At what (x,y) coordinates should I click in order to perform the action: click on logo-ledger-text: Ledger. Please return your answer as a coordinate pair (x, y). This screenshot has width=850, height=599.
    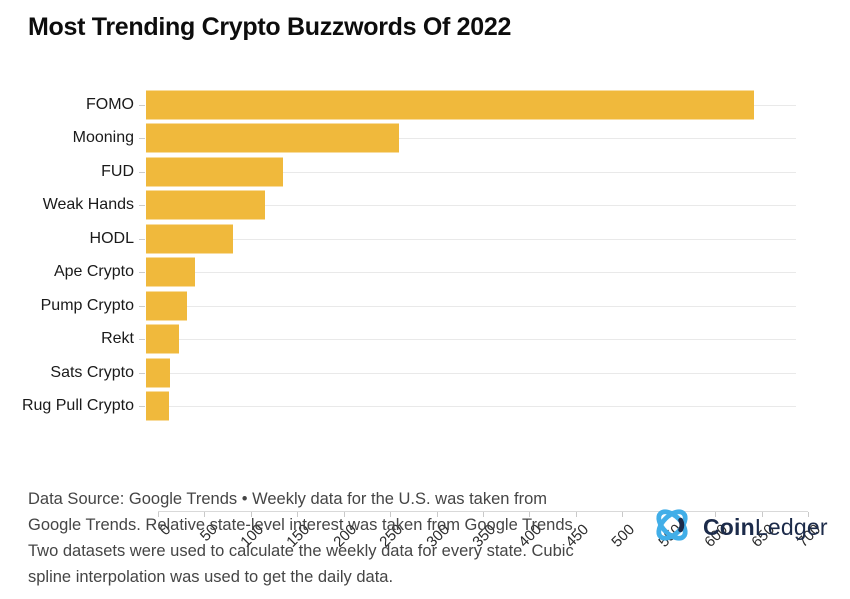
    Looking at the image, I should click on (791, 527).